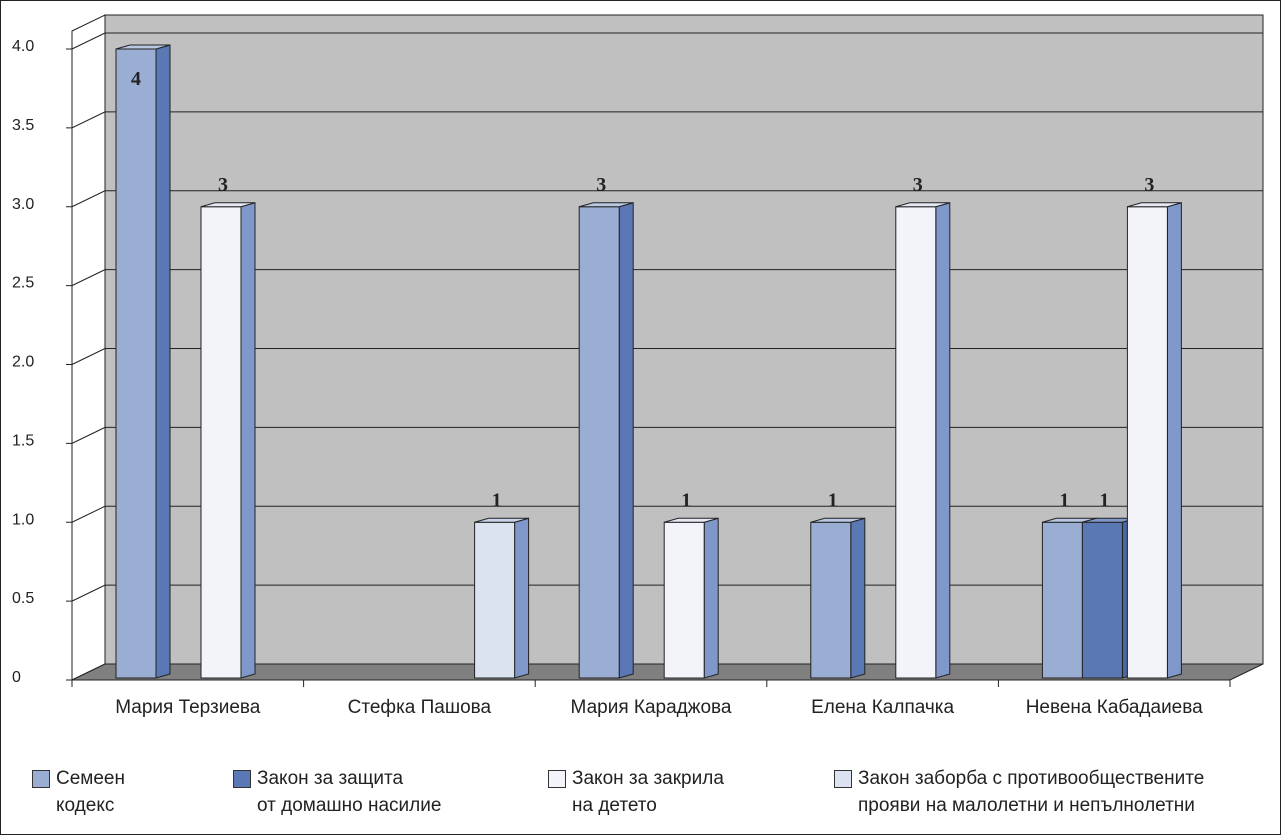  Describe the element at coordinates (648, 778) in the screenshot. I see `legend-label-line1: Закон за закрила` at that location.